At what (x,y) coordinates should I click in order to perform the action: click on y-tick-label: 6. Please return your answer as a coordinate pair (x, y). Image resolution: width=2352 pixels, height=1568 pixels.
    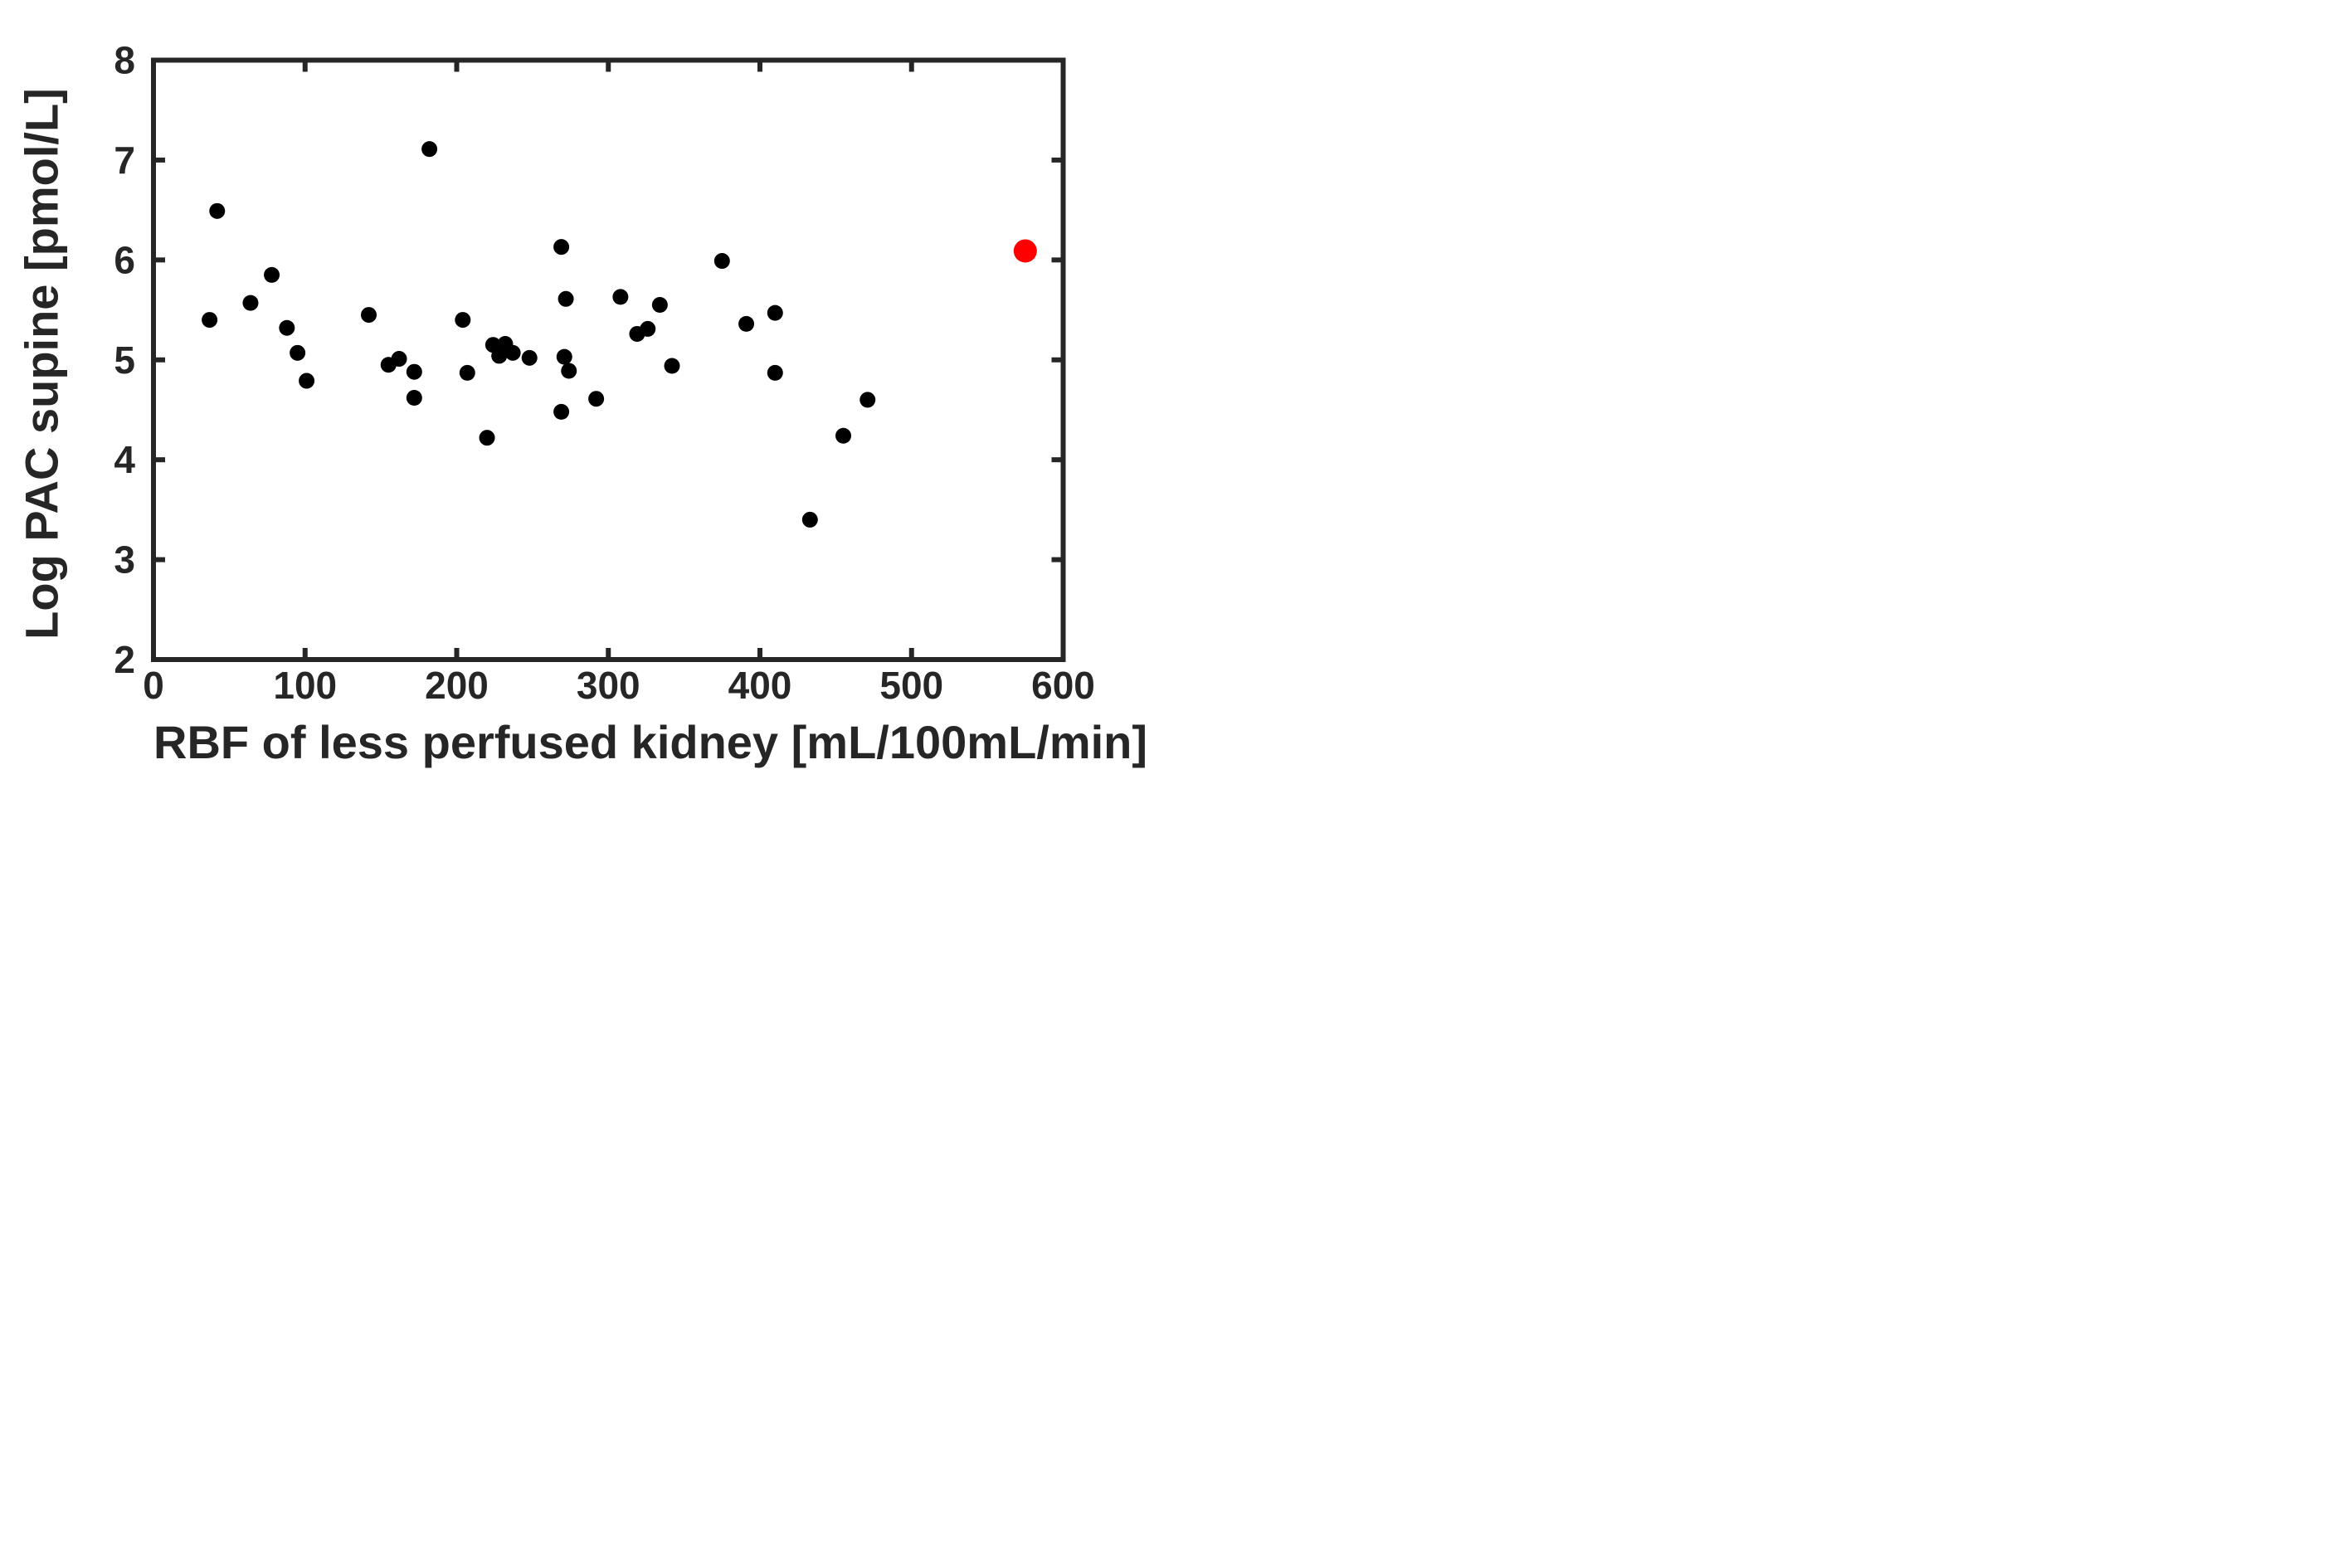
    Looking at the image, I should click on (124, 259).